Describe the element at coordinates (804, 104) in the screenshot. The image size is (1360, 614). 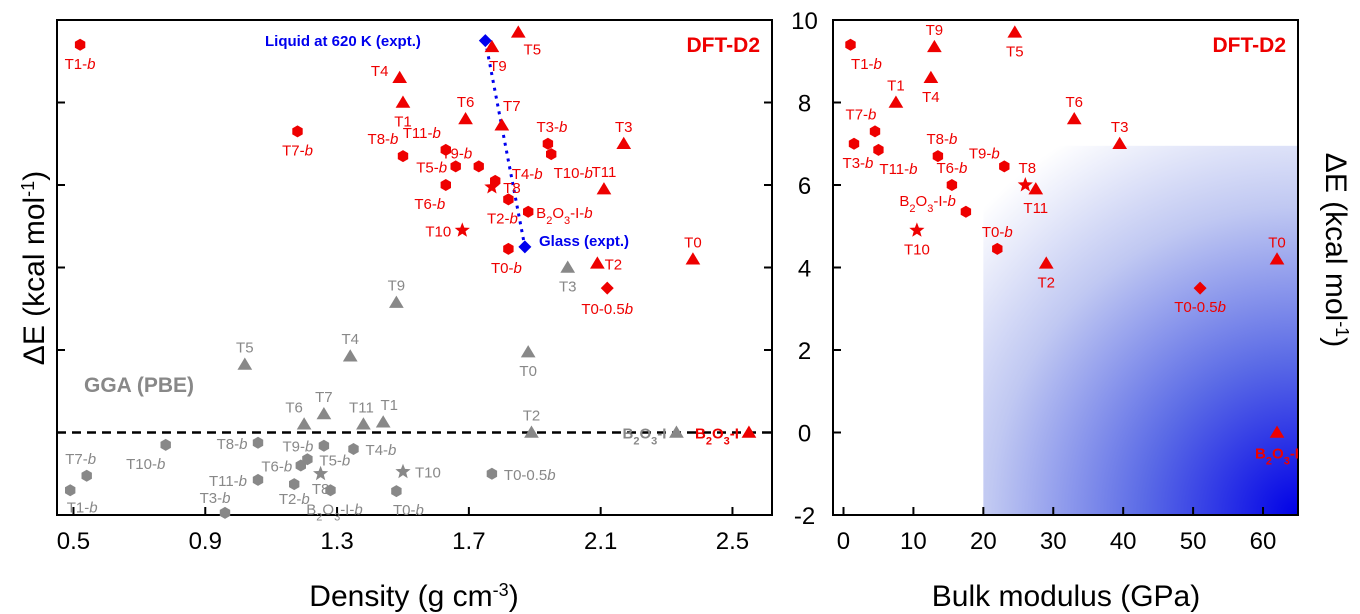
I see `y-tick-label: 8` at that location.